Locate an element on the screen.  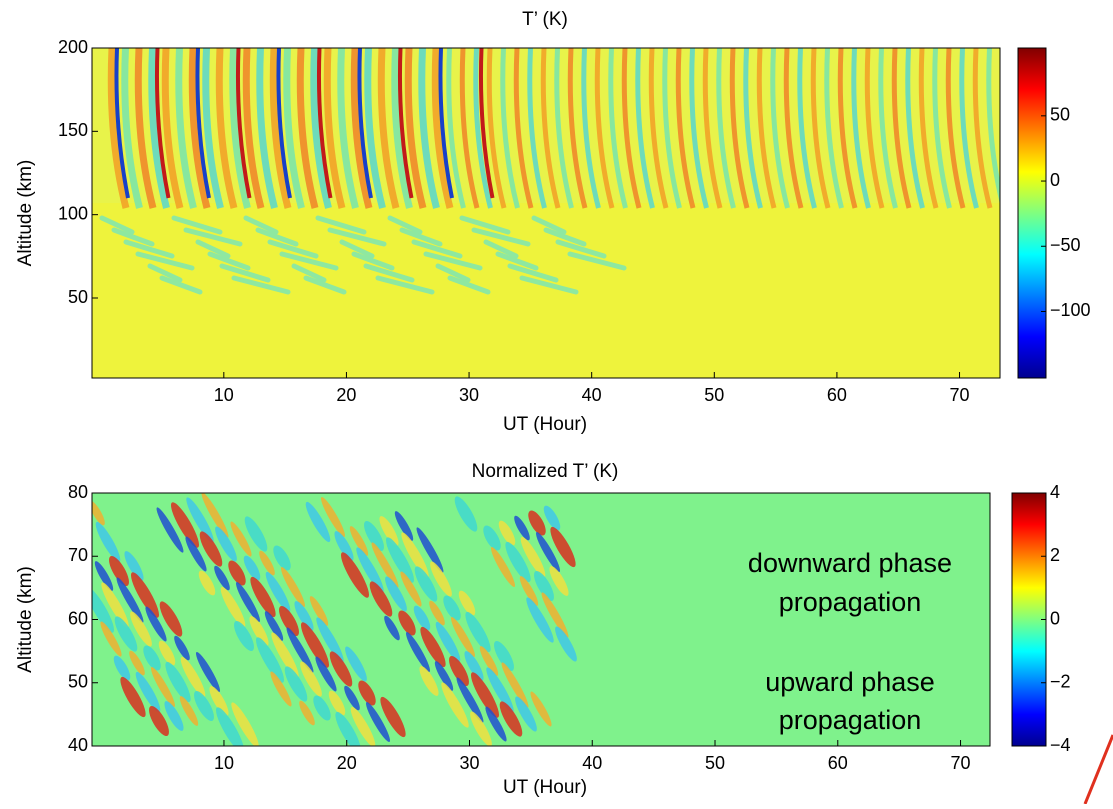
chart-title: Normalized T’ (K) is located at coordinates (545, 471).